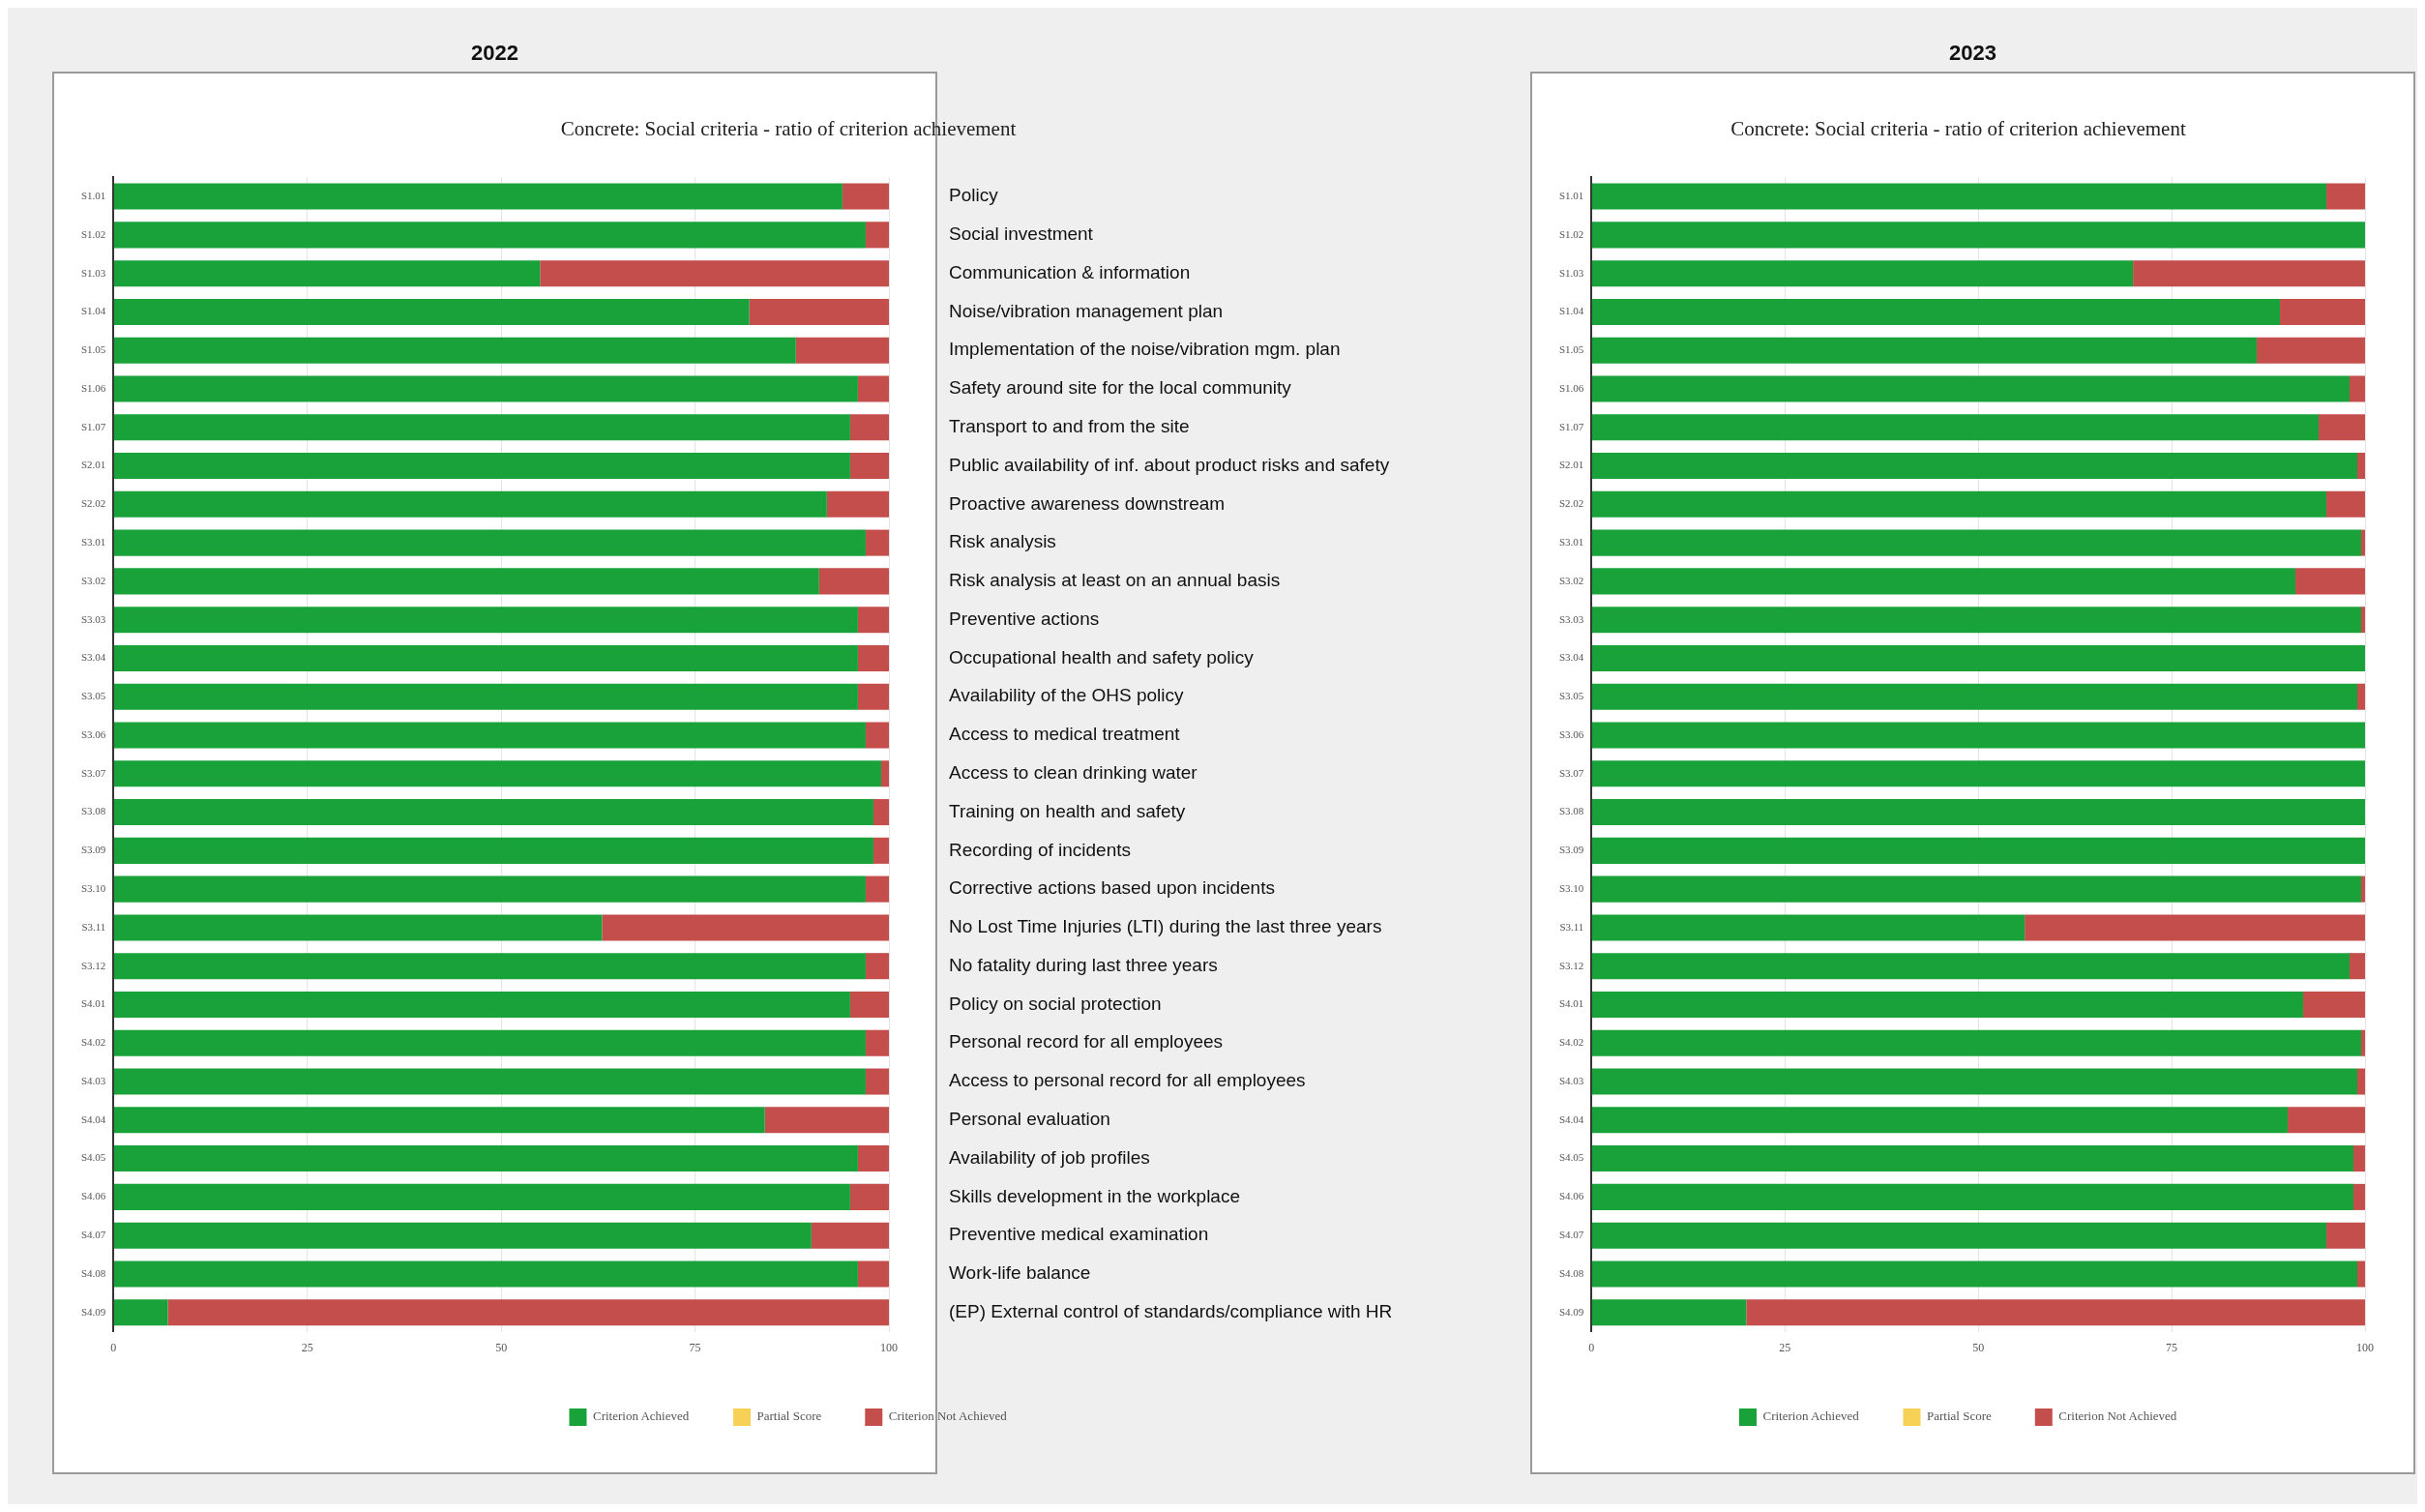 Image resolution: width=2425 pixels, height=1512 pixels. What do you see at coordinates (1095, 1195) in the screenshot?
I see `y2-tick-label: Skills development in the workplace` at bounding box center [1095, 1195].